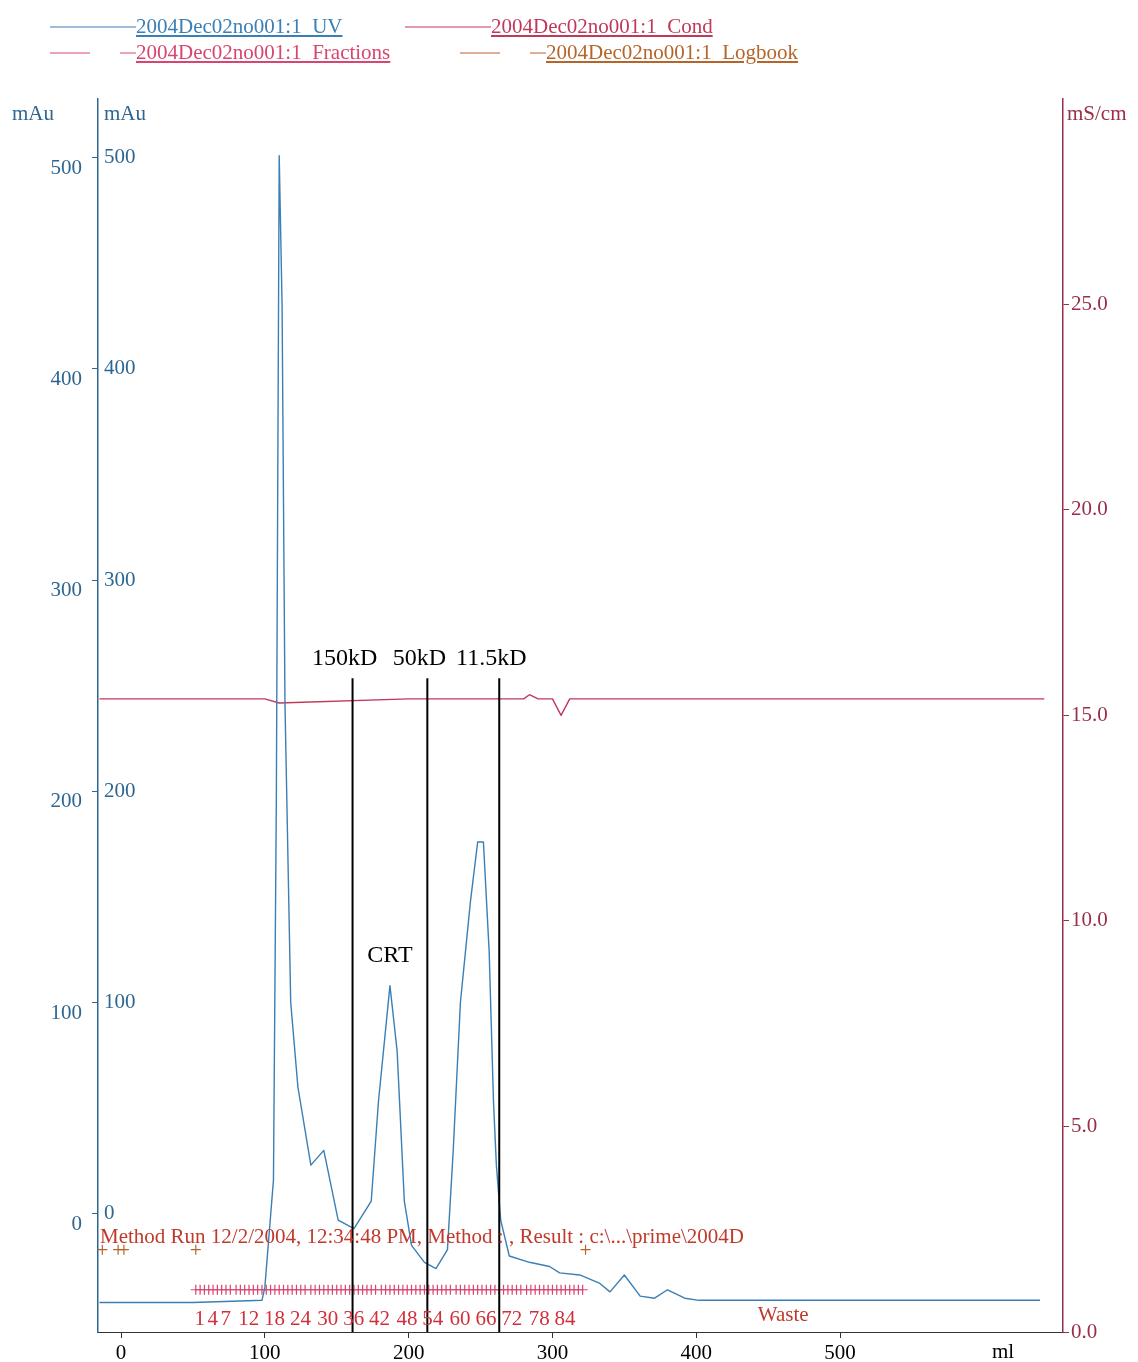 The width and height of the screenshot is (1138, 1362). Describe the element at coordinates (672, 52) in the screenshot. I see `legend-label: 2004Dec02no001:1_Logbook` at that location.